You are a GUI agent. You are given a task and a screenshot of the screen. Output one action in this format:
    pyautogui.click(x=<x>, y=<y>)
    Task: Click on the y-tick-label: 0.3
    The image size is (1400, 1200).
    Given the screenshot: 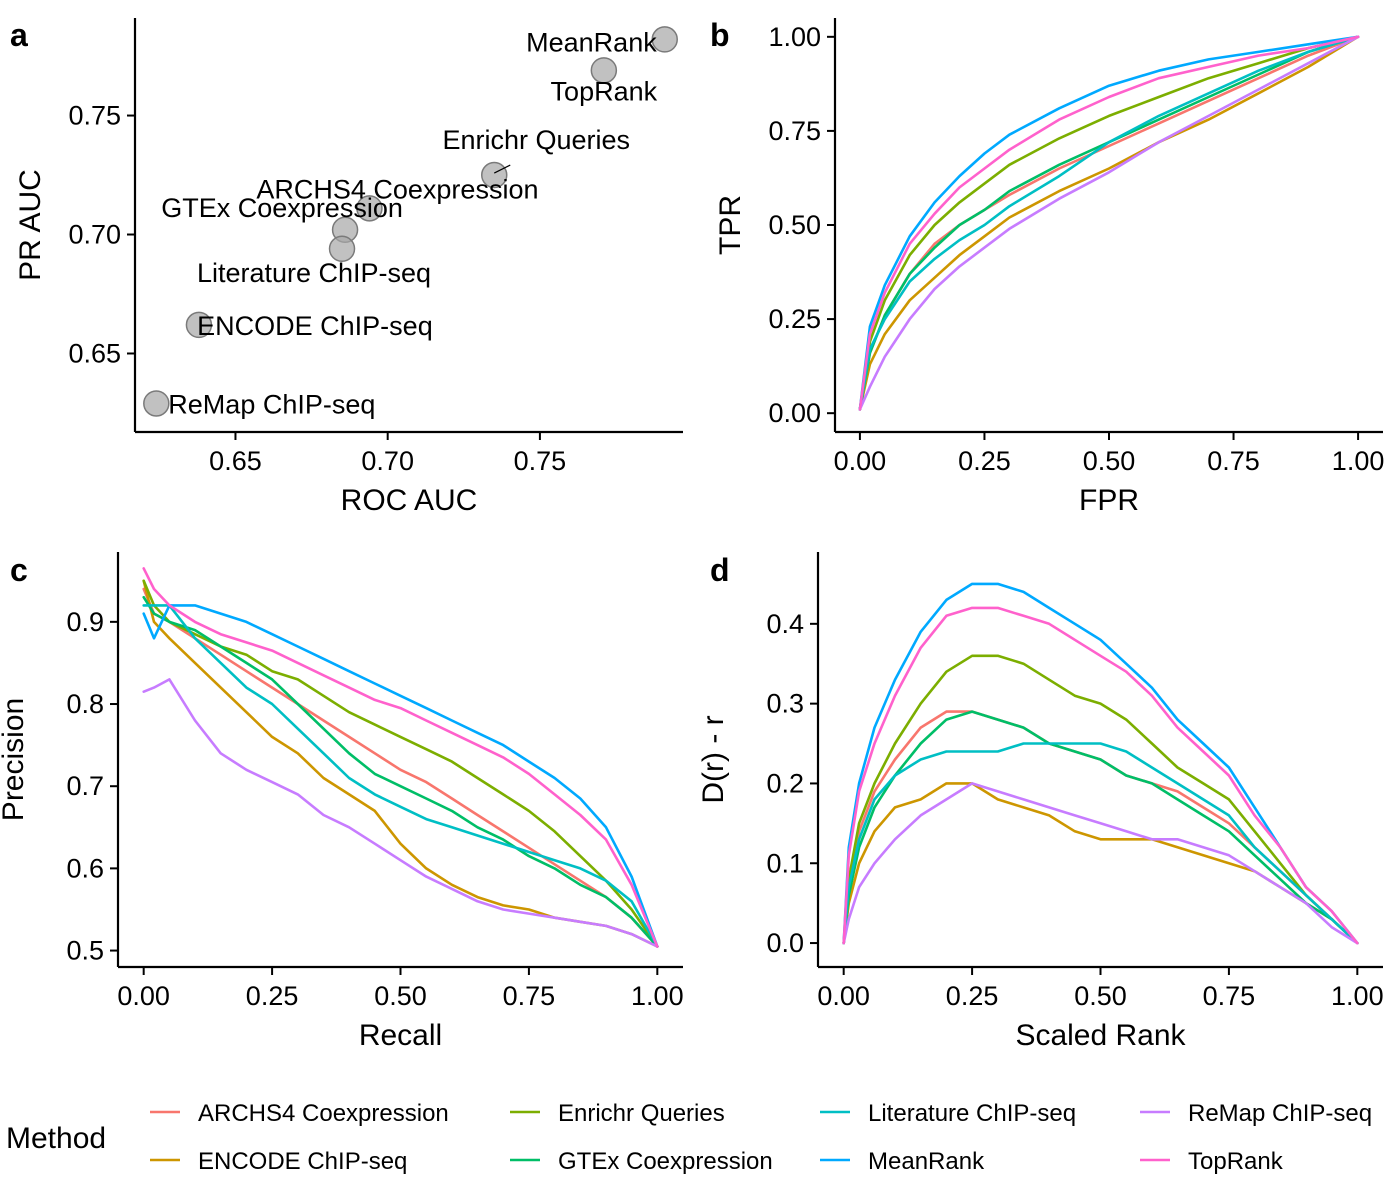 What is the action you would take?
    pyautogui.click(x=785, y=704)
    